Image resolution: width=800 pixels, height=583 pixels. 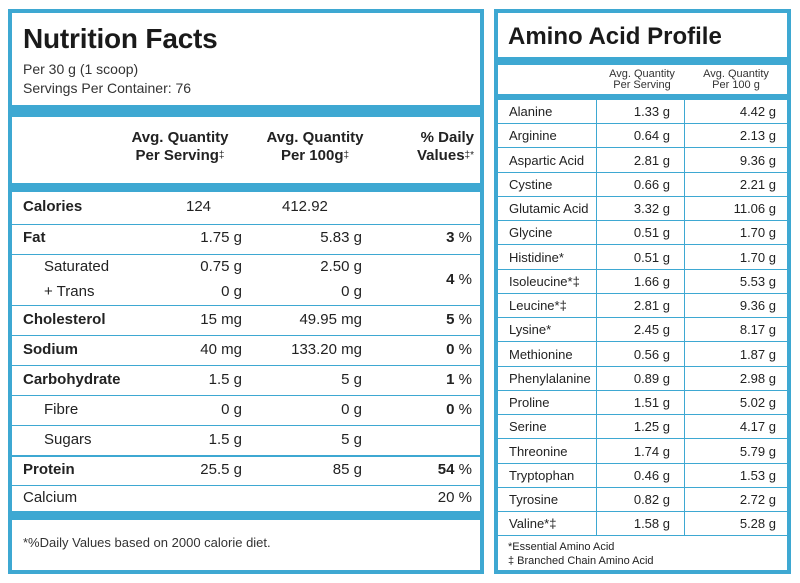 I want to click on daily-value: 0 %, so click(x=459, y=409).